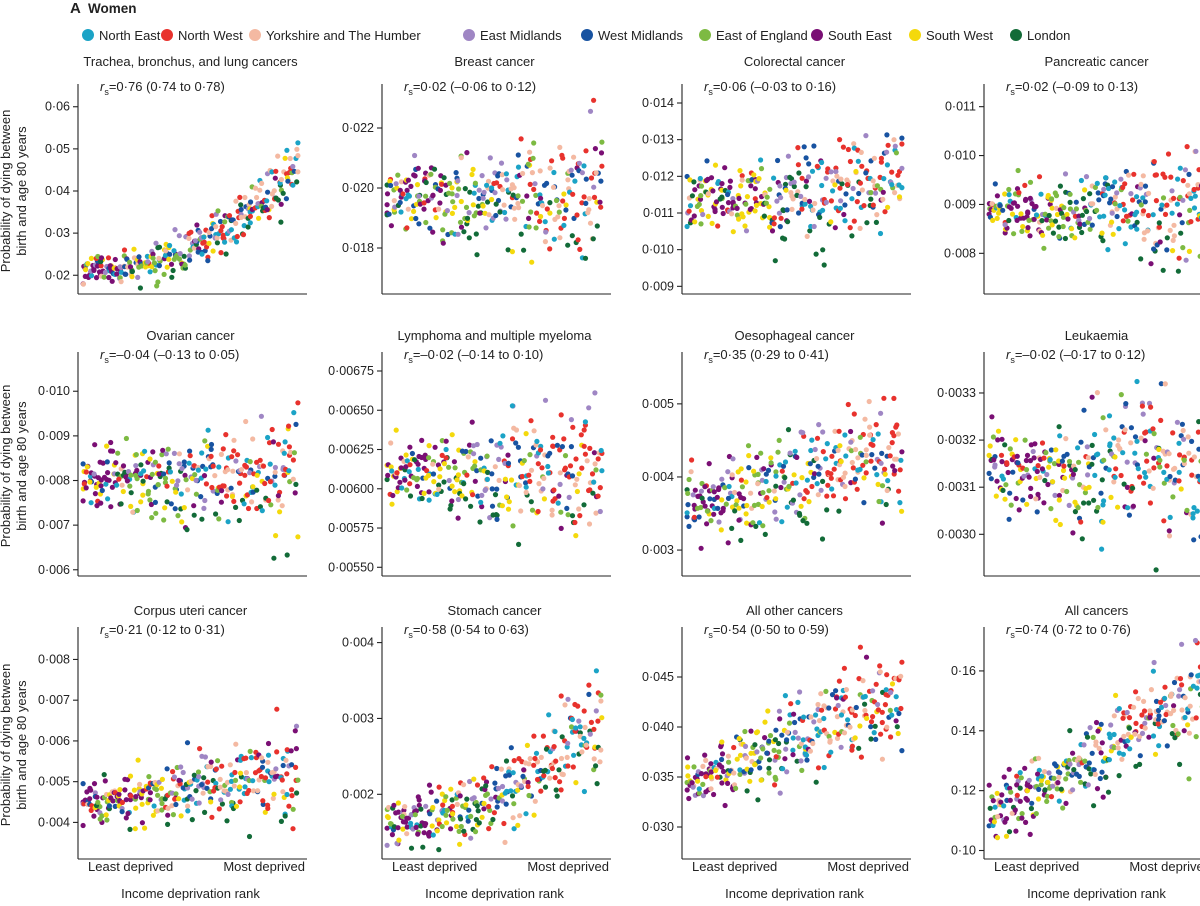 This screenshot has height=906, width=1200. What do you see at coordinates (658, 213) in the screenshot?
I see `y-tick-label: 0·011` at bounding box center [658, 213].